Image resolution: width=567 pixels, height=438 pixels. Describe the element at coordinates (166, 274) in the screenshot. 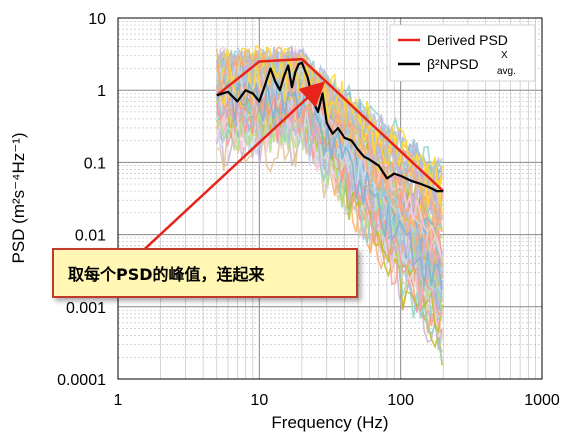

I see `annotation-text: 取每个PSD的峰值，连起来` at that location.